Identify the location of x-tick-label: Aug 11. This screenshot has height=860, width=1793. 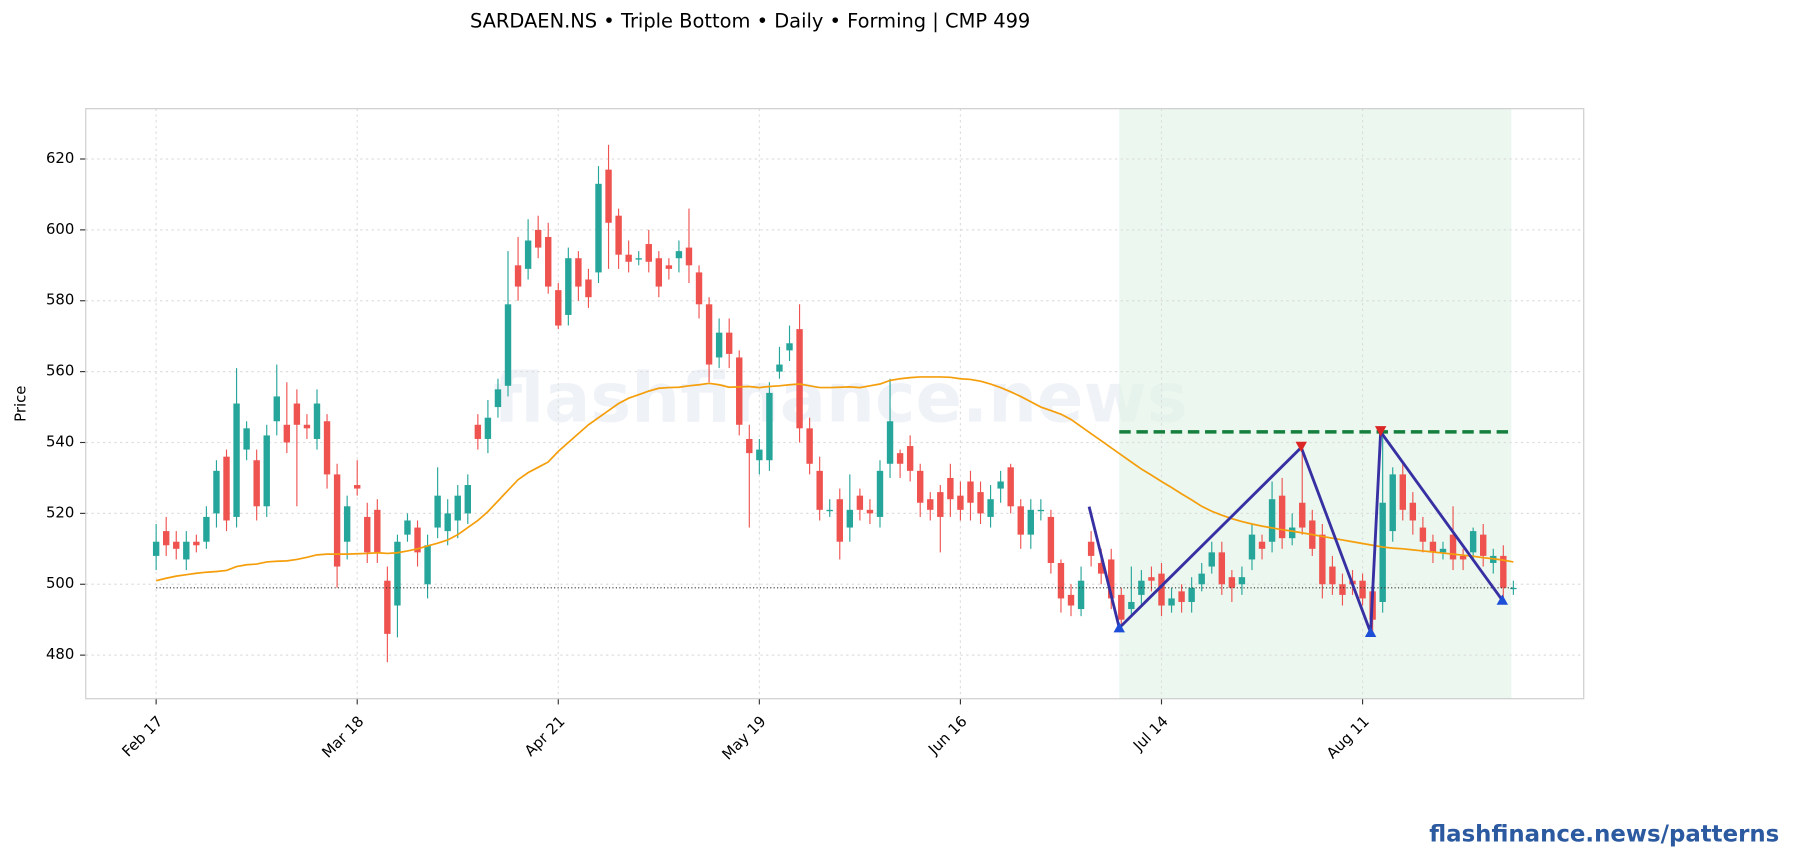
(1348, 737).